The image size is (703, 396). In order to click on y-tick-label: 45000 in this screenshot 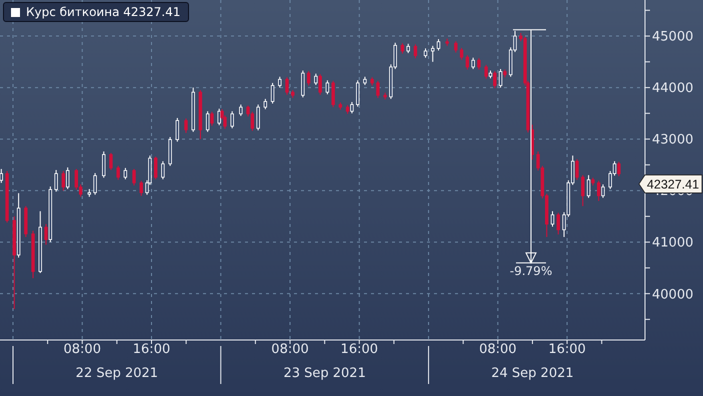, I will do `click(673, 37)`.